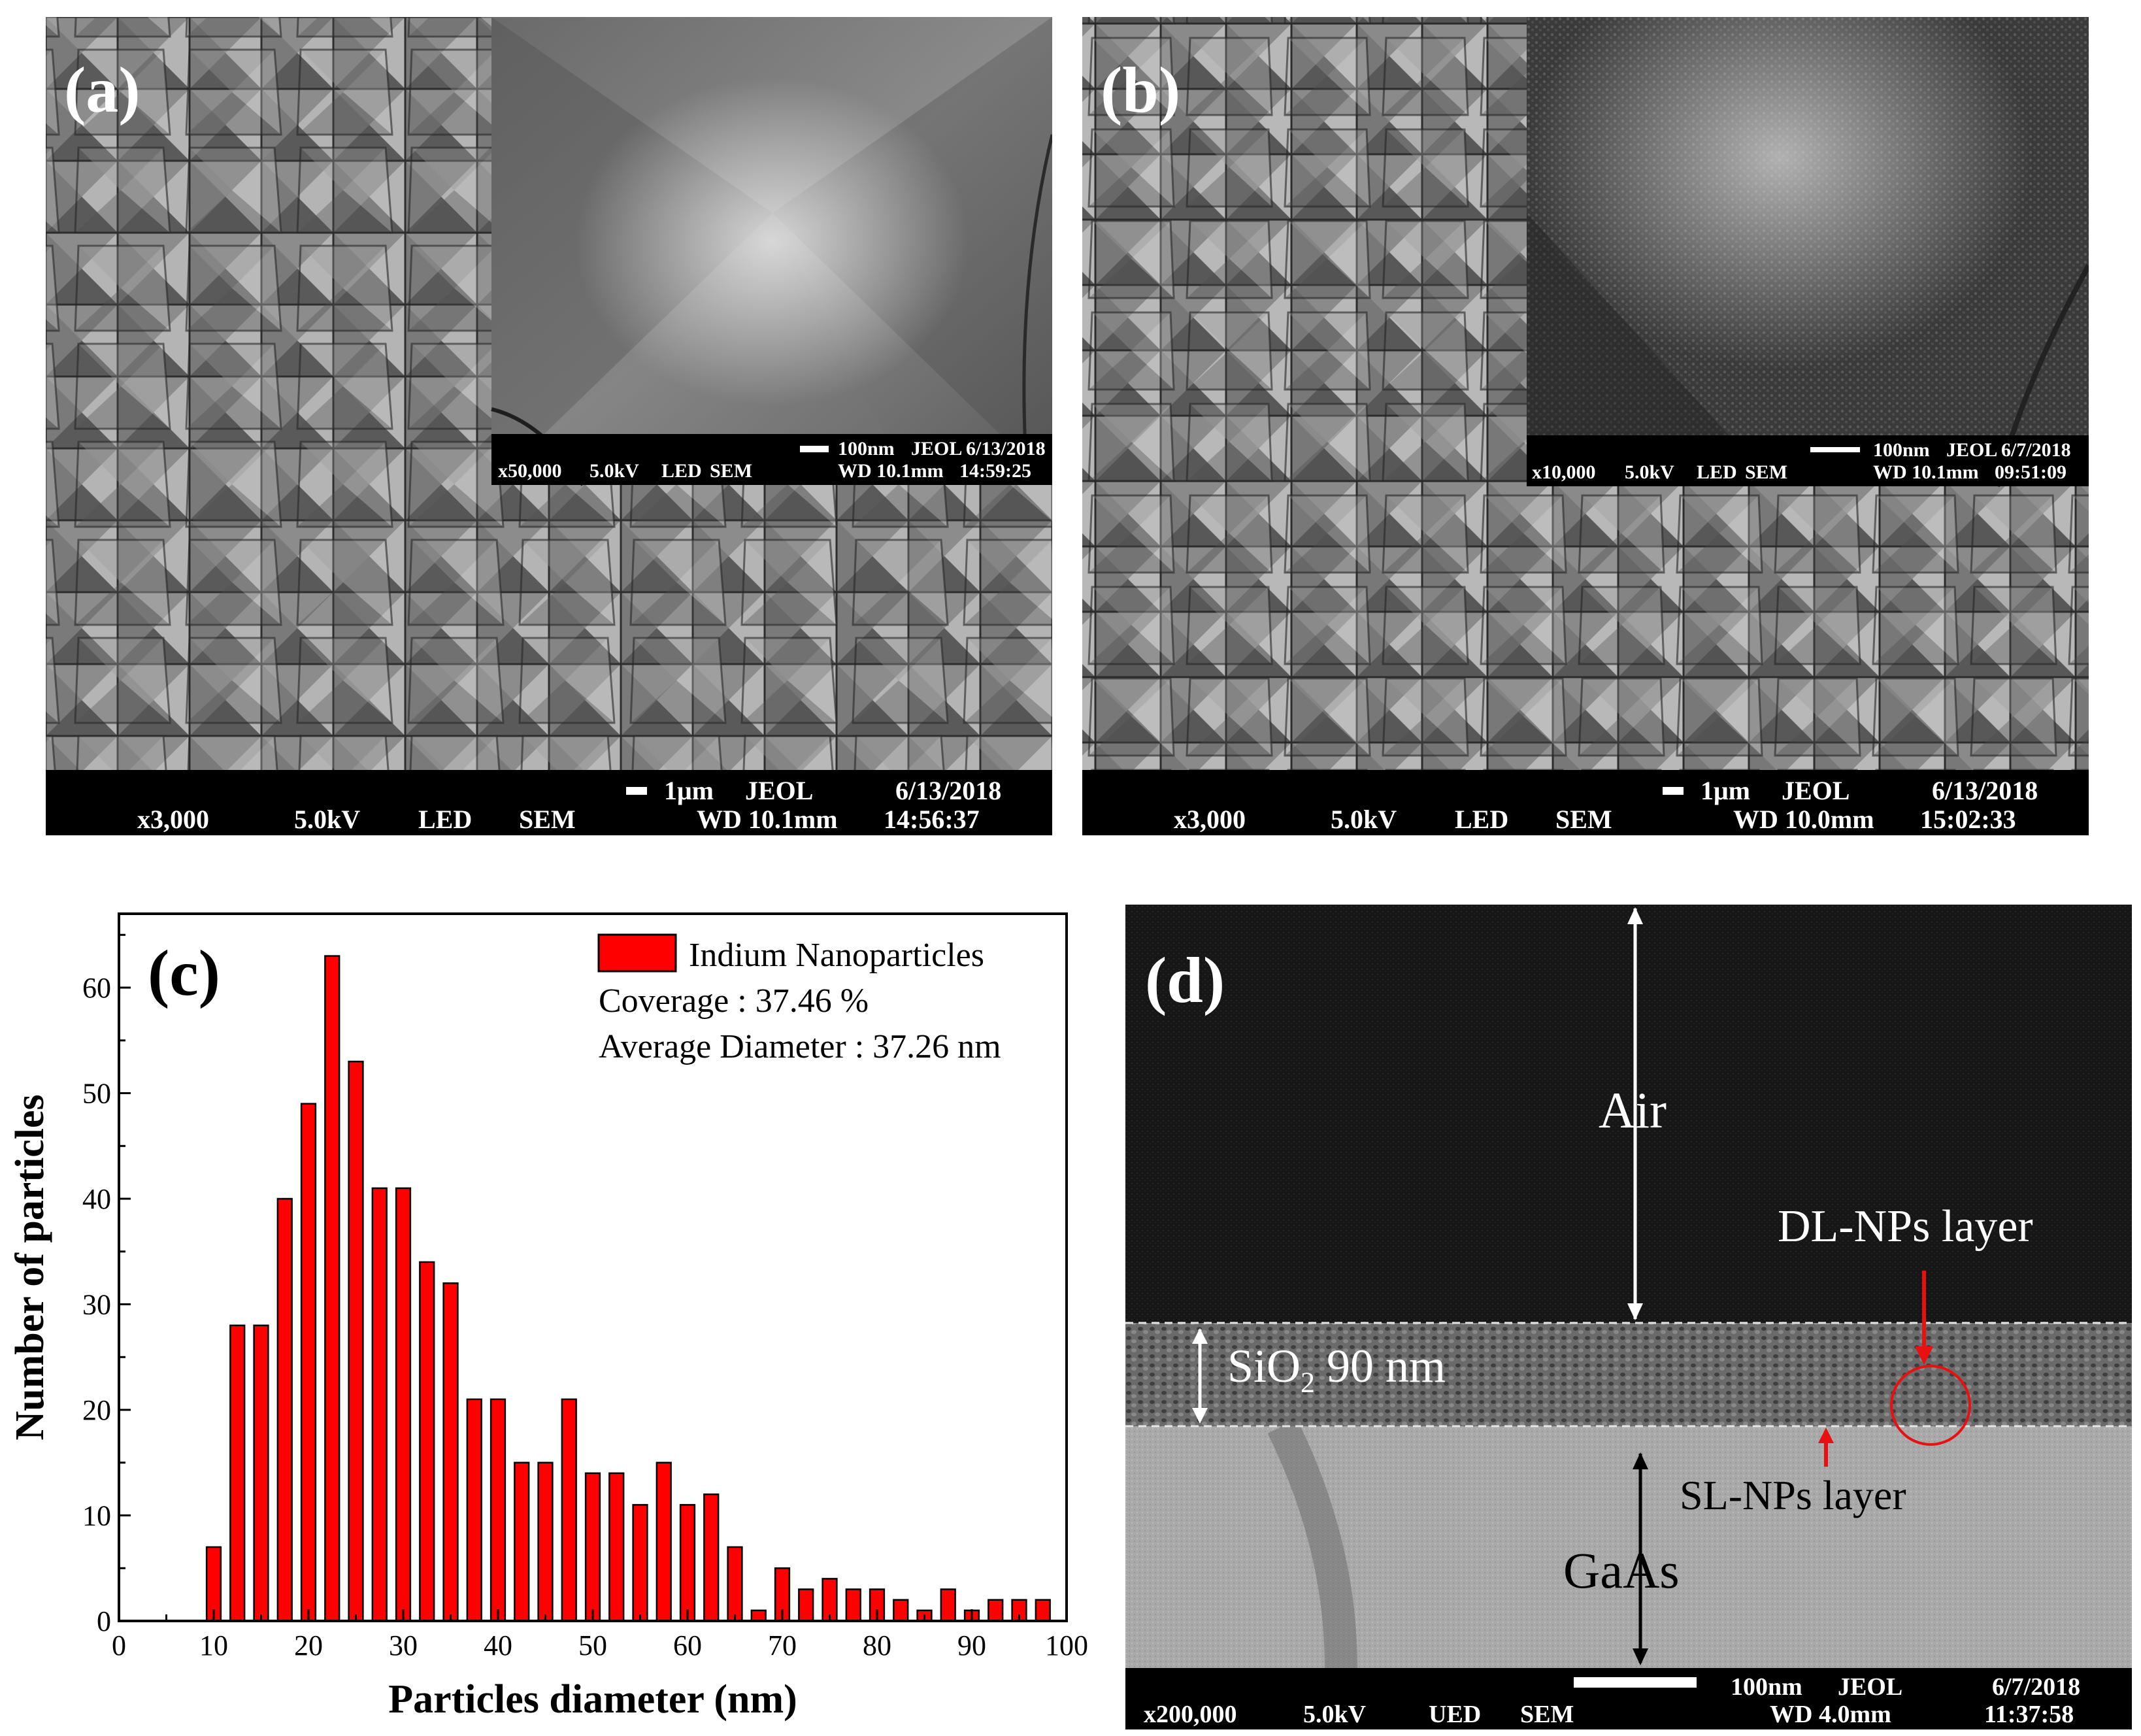 This screenshot has height=1736, width=2141. What do you see at coordinates (96, 1199) in the screenshot?
I see `y-tick-label: 40` at bounding box center [96, 1199].